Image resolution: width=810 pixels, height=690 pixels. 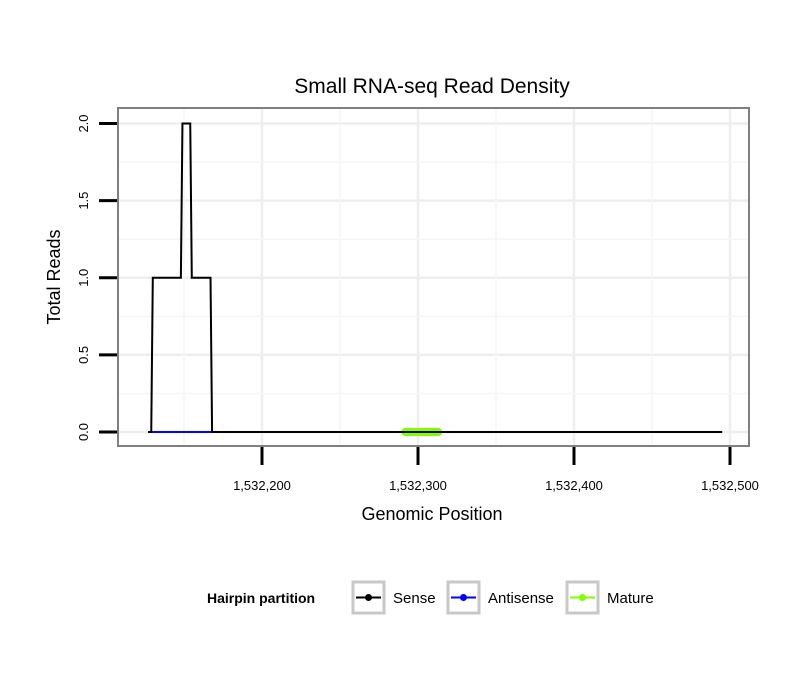 What do you see at coordinates (431, 514) in the screenshot?
I see `x-axis-label: Genomic Position` at bounding box center [431, 514].